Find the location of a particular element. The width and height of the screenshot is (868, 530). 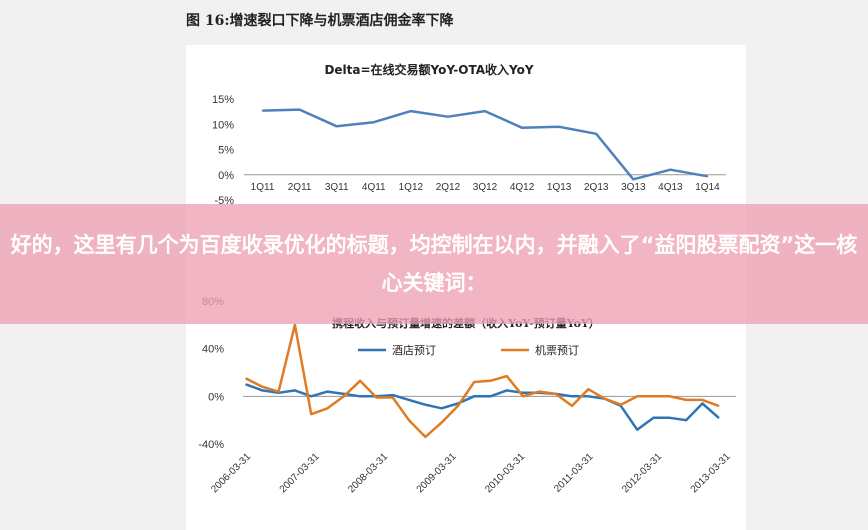

chart1-x-tick-label: 2Q11 is located at coordinates (300, 187).